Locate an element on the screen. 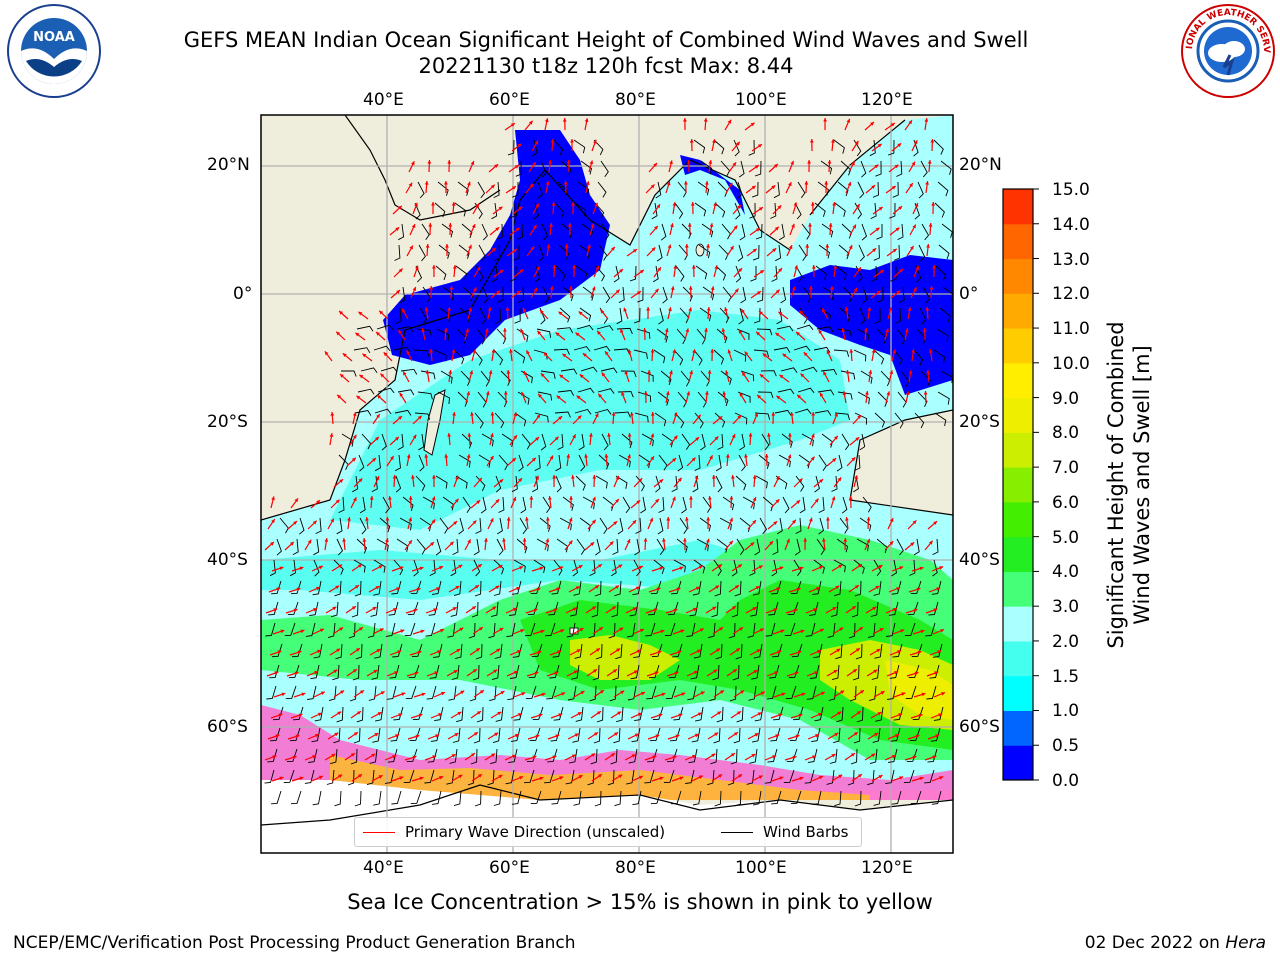 This screenshot has width=1280, height=960. colorbar-tick-label: 9.0 is located at coordinates (1066, 399).